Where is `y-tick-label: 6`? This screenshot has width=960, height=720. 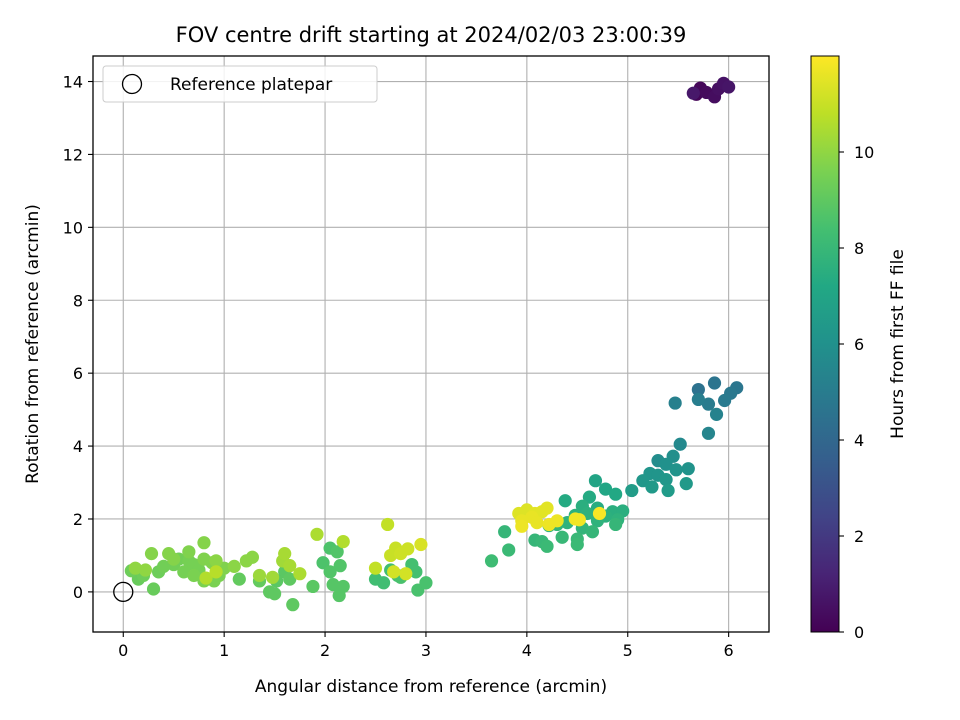 y-tick-label: 6 is located at coordinates (78, 373).